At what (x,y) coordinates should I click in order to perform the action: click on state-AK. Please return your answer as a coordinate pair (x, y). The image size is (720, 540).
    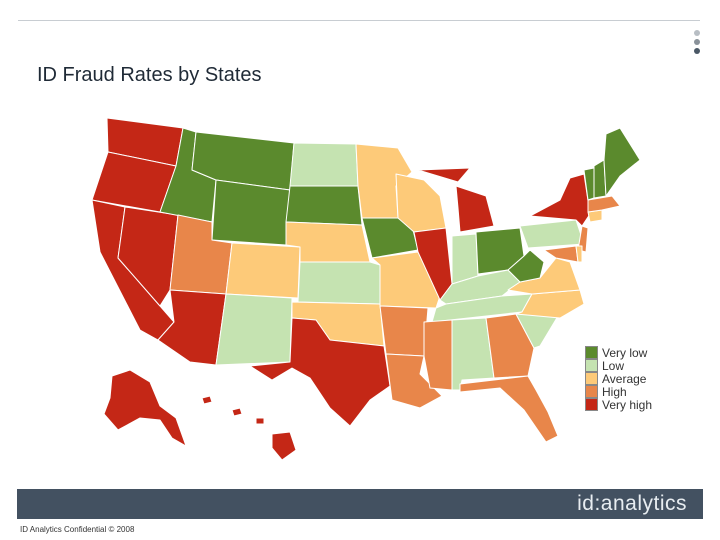
    Looking at the image, I should click on (145, 408).